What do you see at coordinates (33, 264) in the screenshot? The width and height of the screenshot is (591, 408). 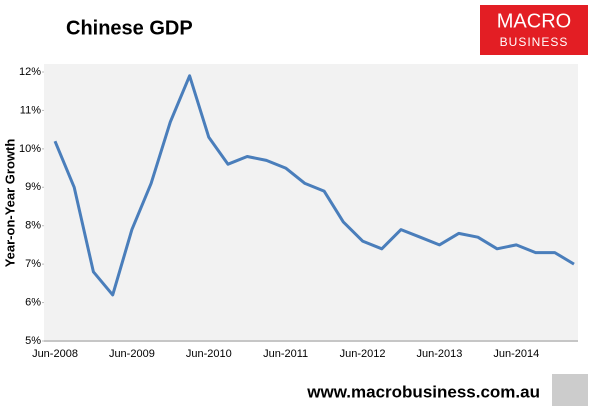 I see `y-tick-label: 7%` at bounding box center [33, 264].